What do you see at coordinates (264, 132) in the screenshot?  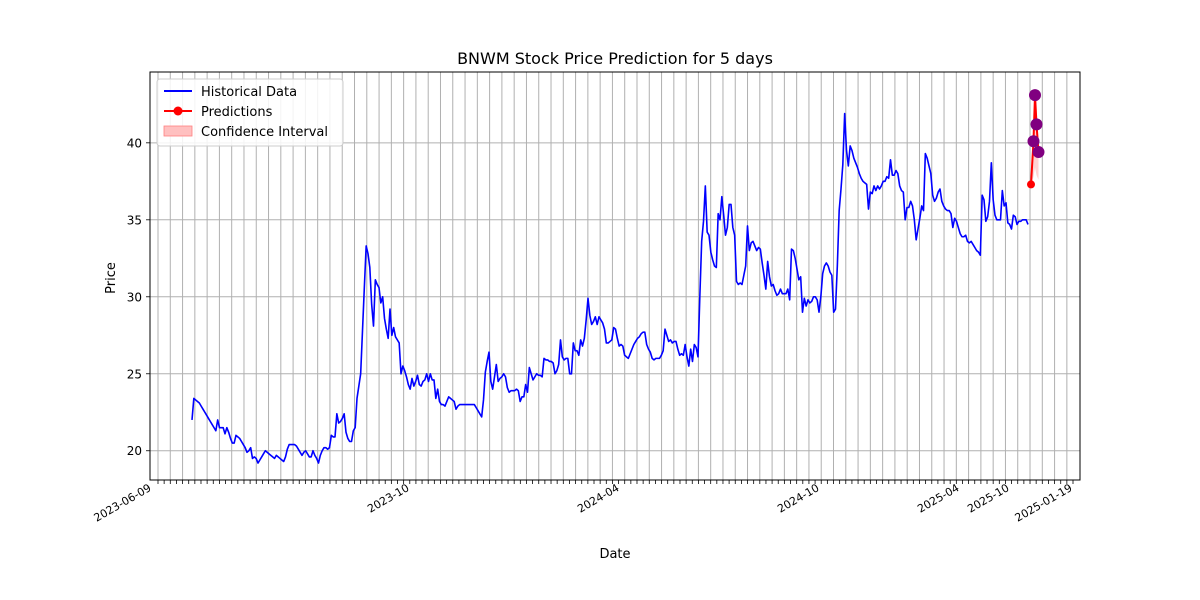 I see `legend-confidence-label: Confidence Interval` at bounding box center [264, 132].